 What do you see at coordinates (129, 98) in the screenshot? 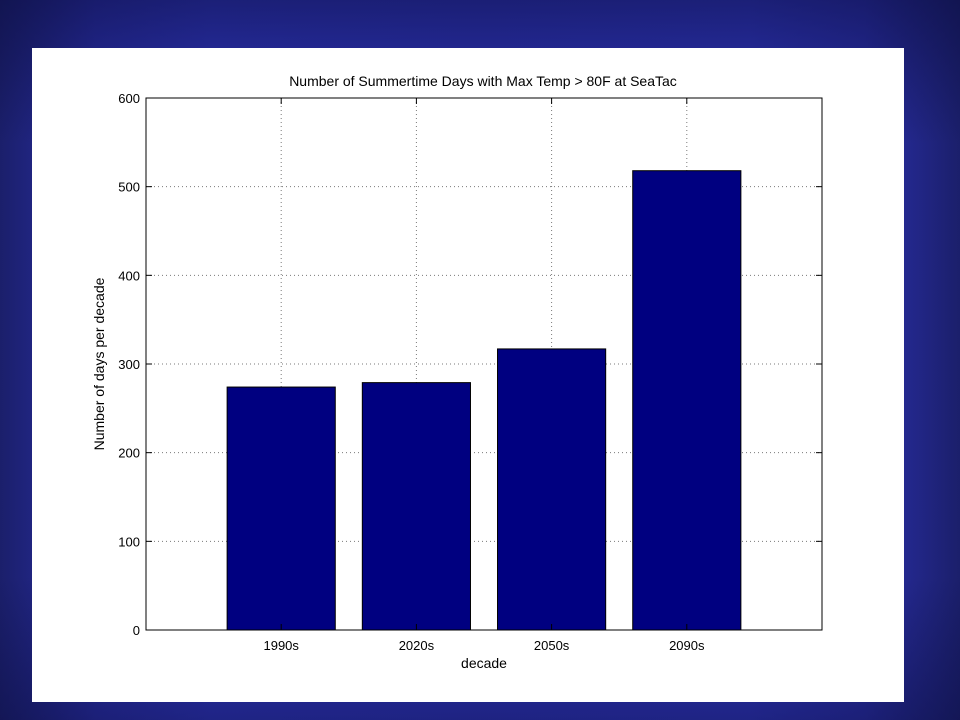
I see `y-tick-label: 600` at bounding box center [129, 98].